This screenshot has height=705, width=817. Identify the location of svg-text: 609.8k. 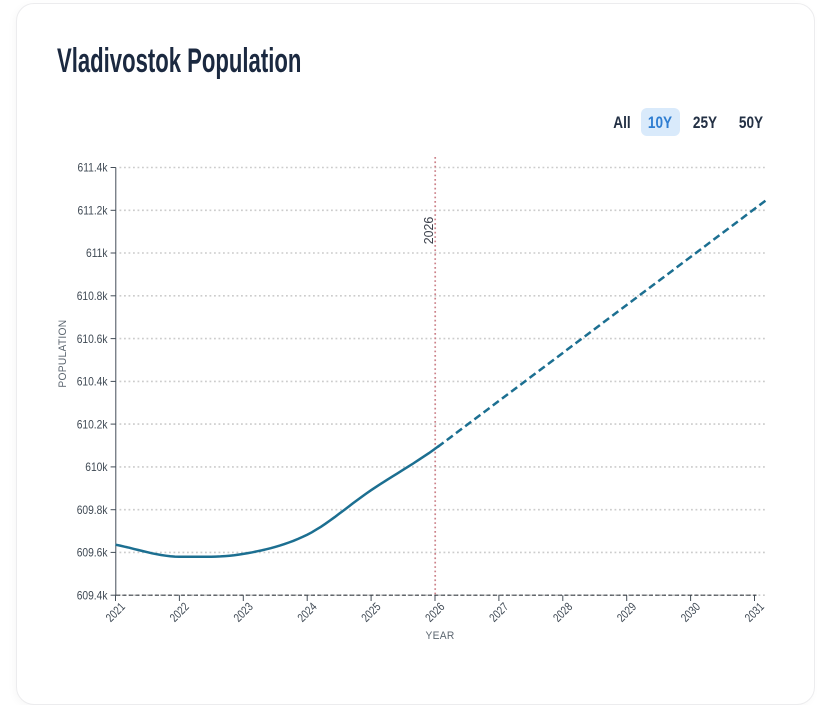
(93, 510).